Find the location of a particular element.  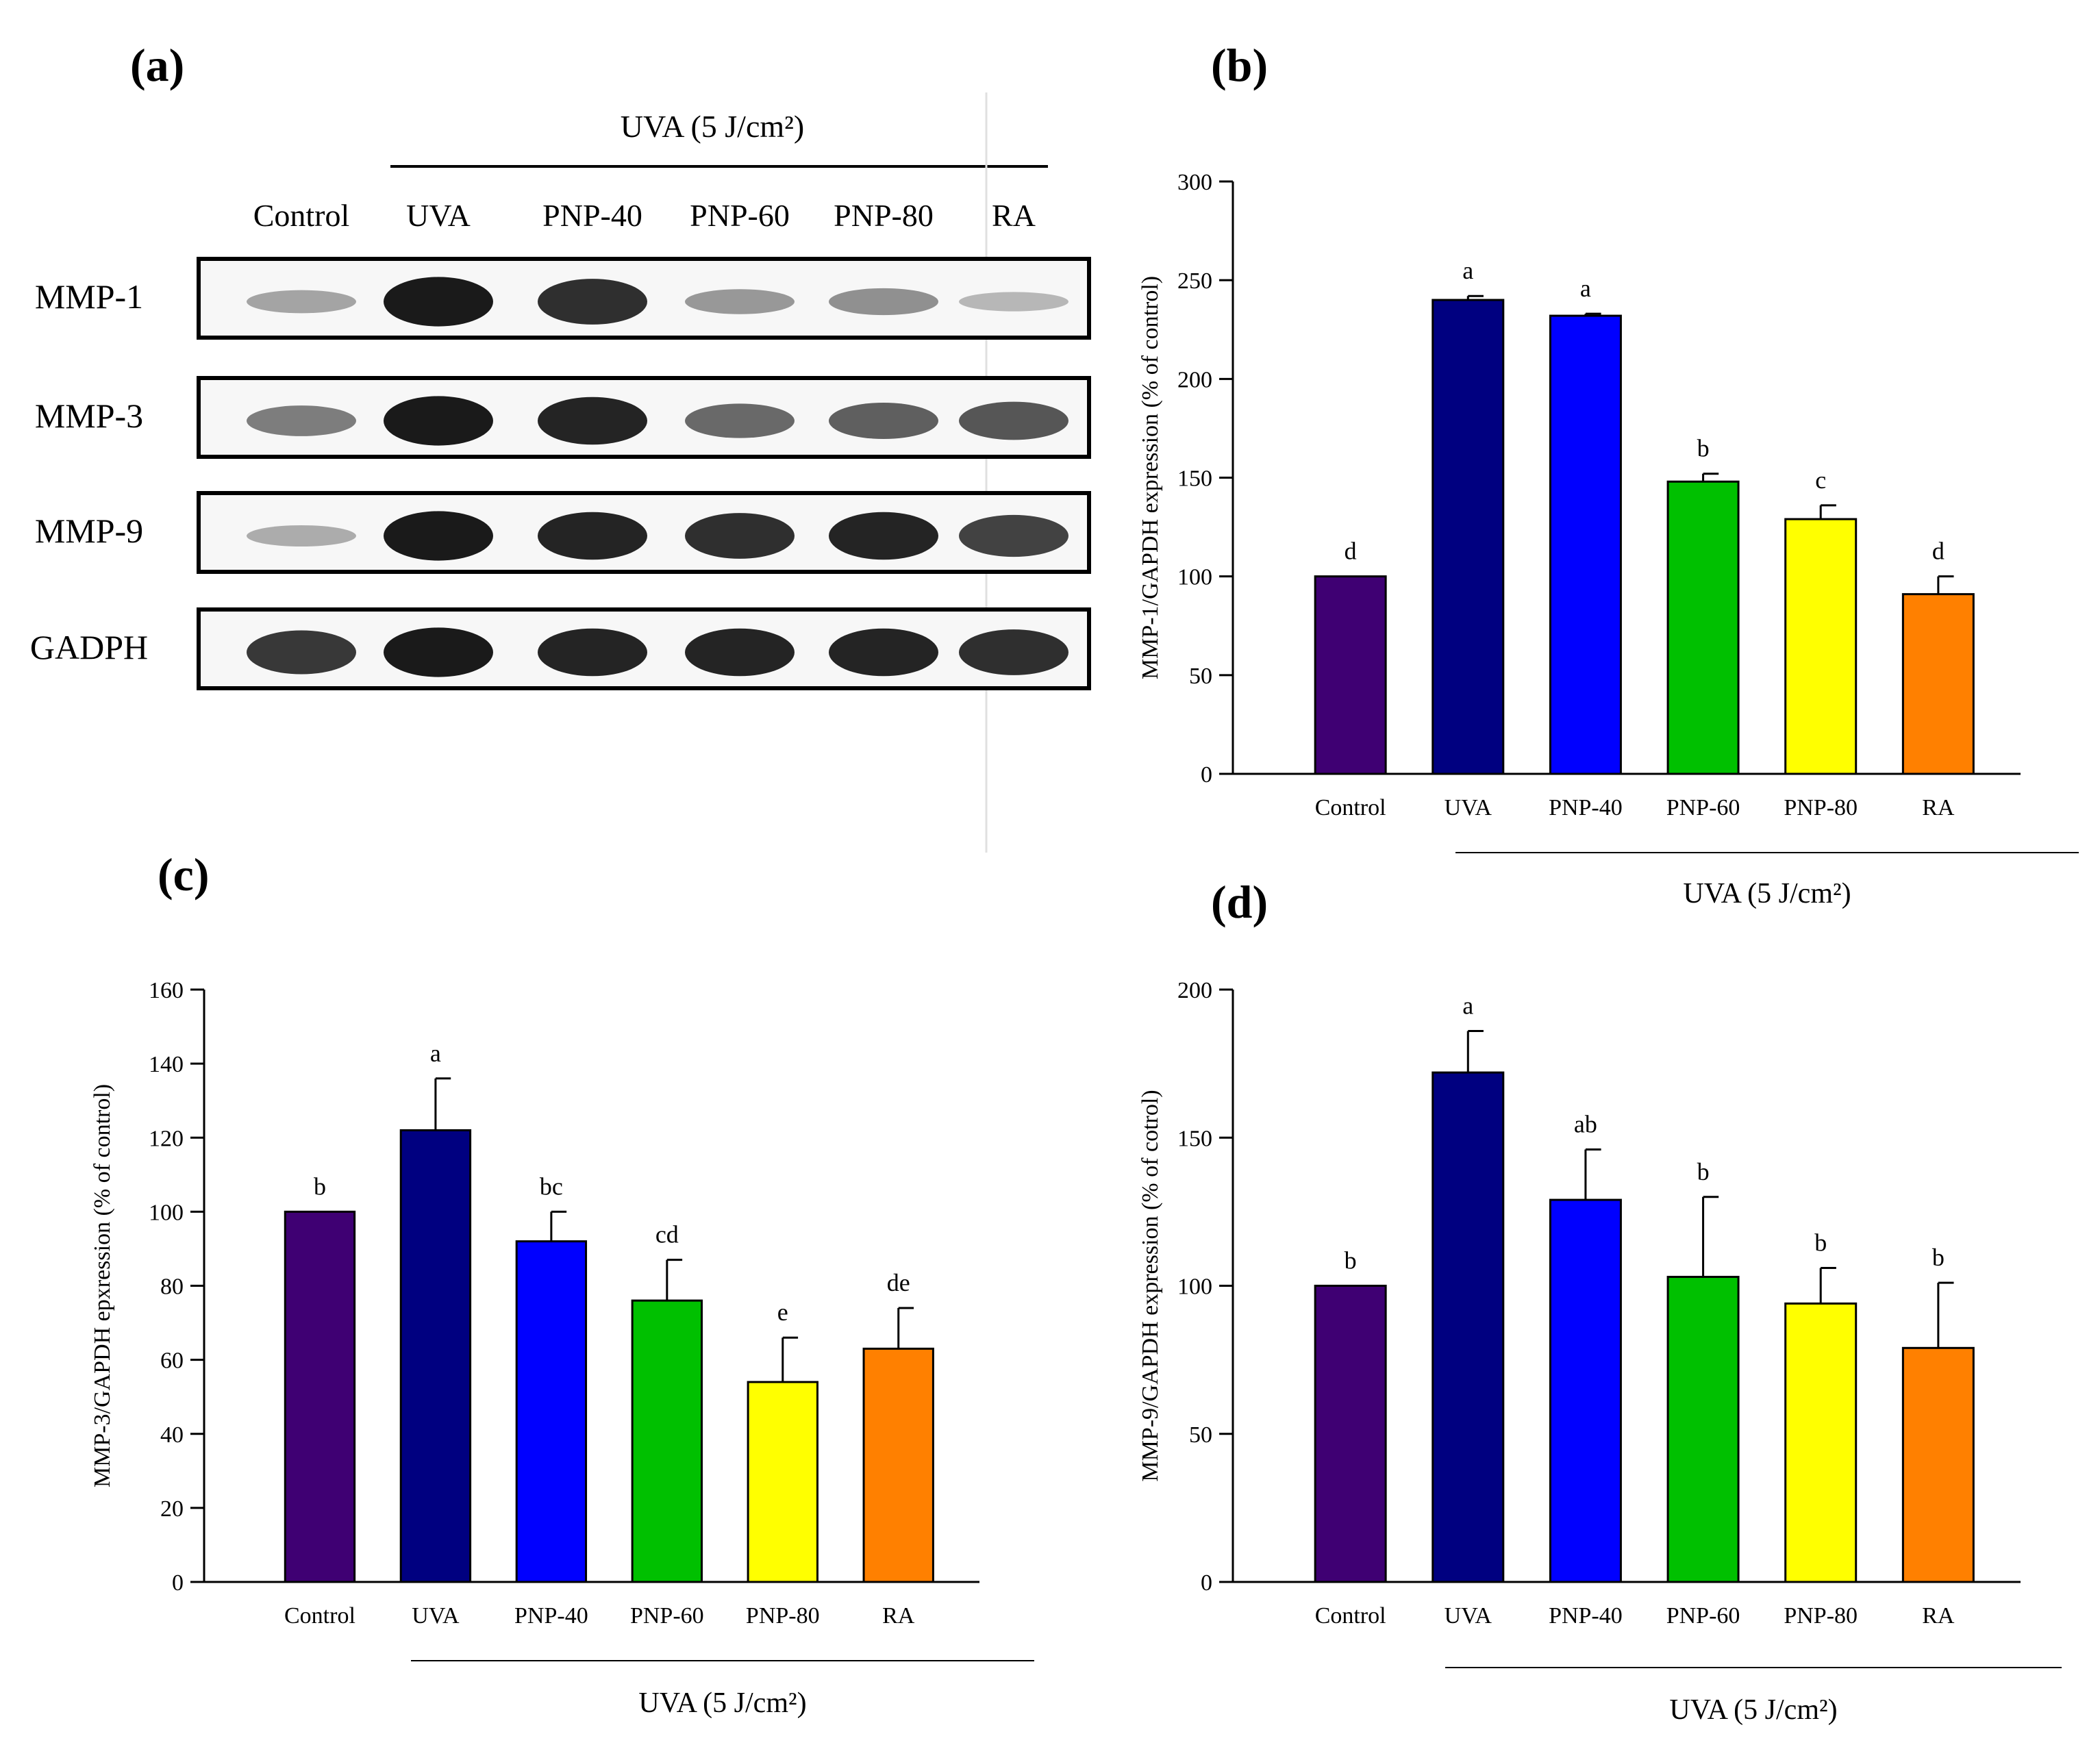

blot-lane-label: UVA is located at coordinates (438, 215).